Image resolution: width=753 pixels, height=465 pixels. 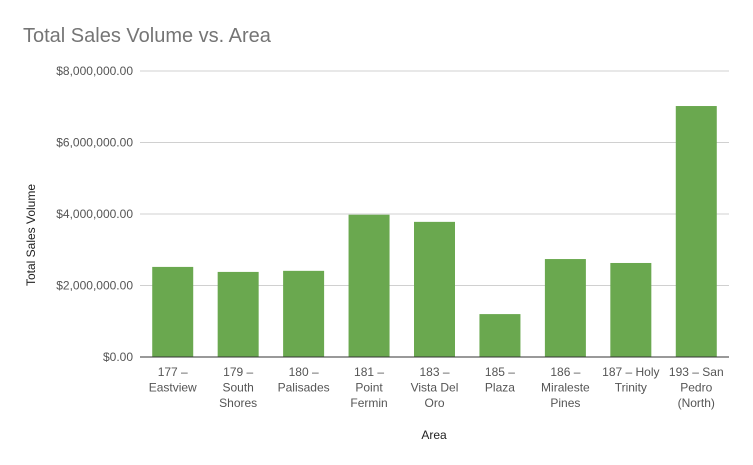 I want to click on x-tick-label: 185 – Plaza, so click(x=500, y=380).